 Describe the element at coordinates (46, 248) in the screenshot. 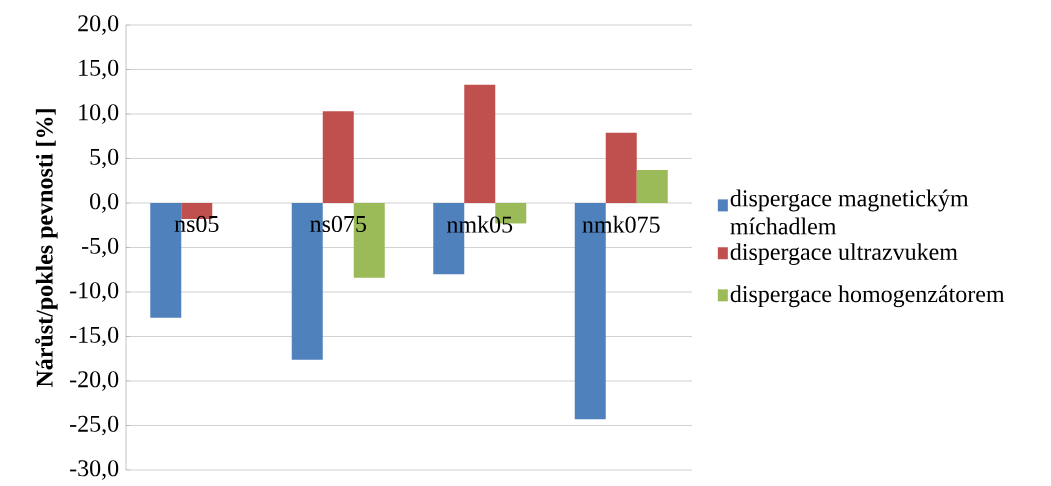

I see `y-axis-title: Nárůst/pokles pevnosti [%]` at that location.